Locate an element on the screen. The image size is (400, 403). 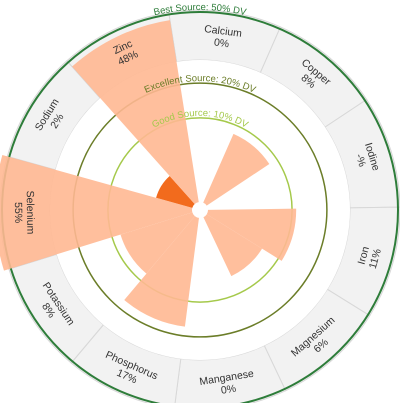
label-selenium: Selenium55% is located at coordinates (24, 212).